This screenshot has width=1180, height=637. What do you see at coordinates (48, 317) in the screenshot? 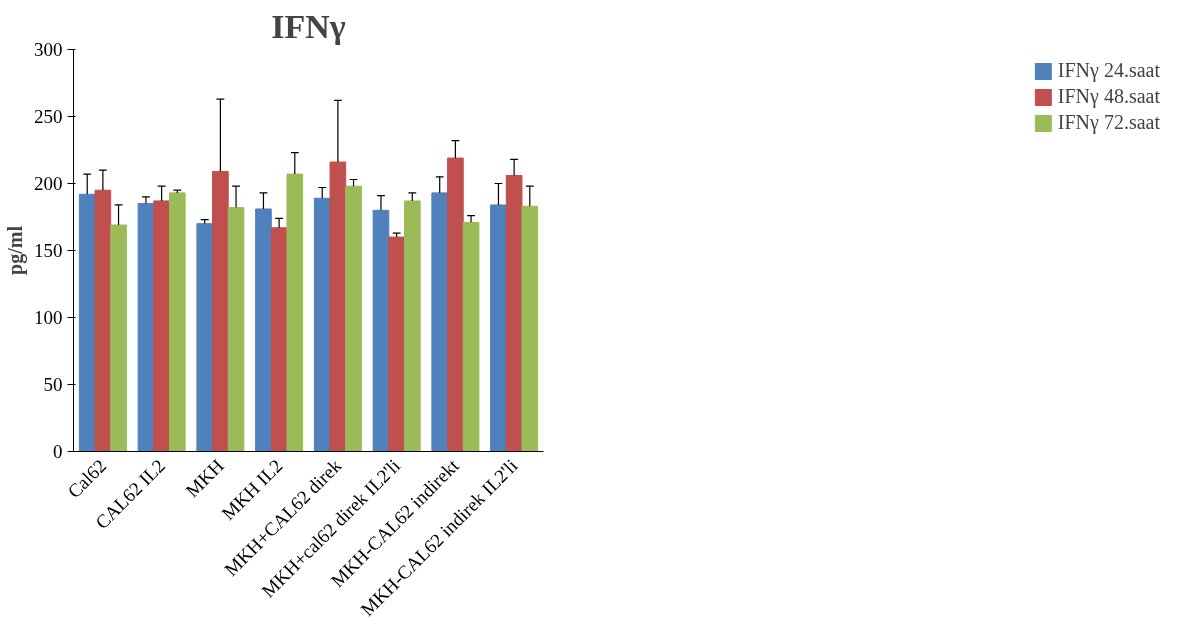
I see `y-tick-label: 100` at bounding box center [48, 317].